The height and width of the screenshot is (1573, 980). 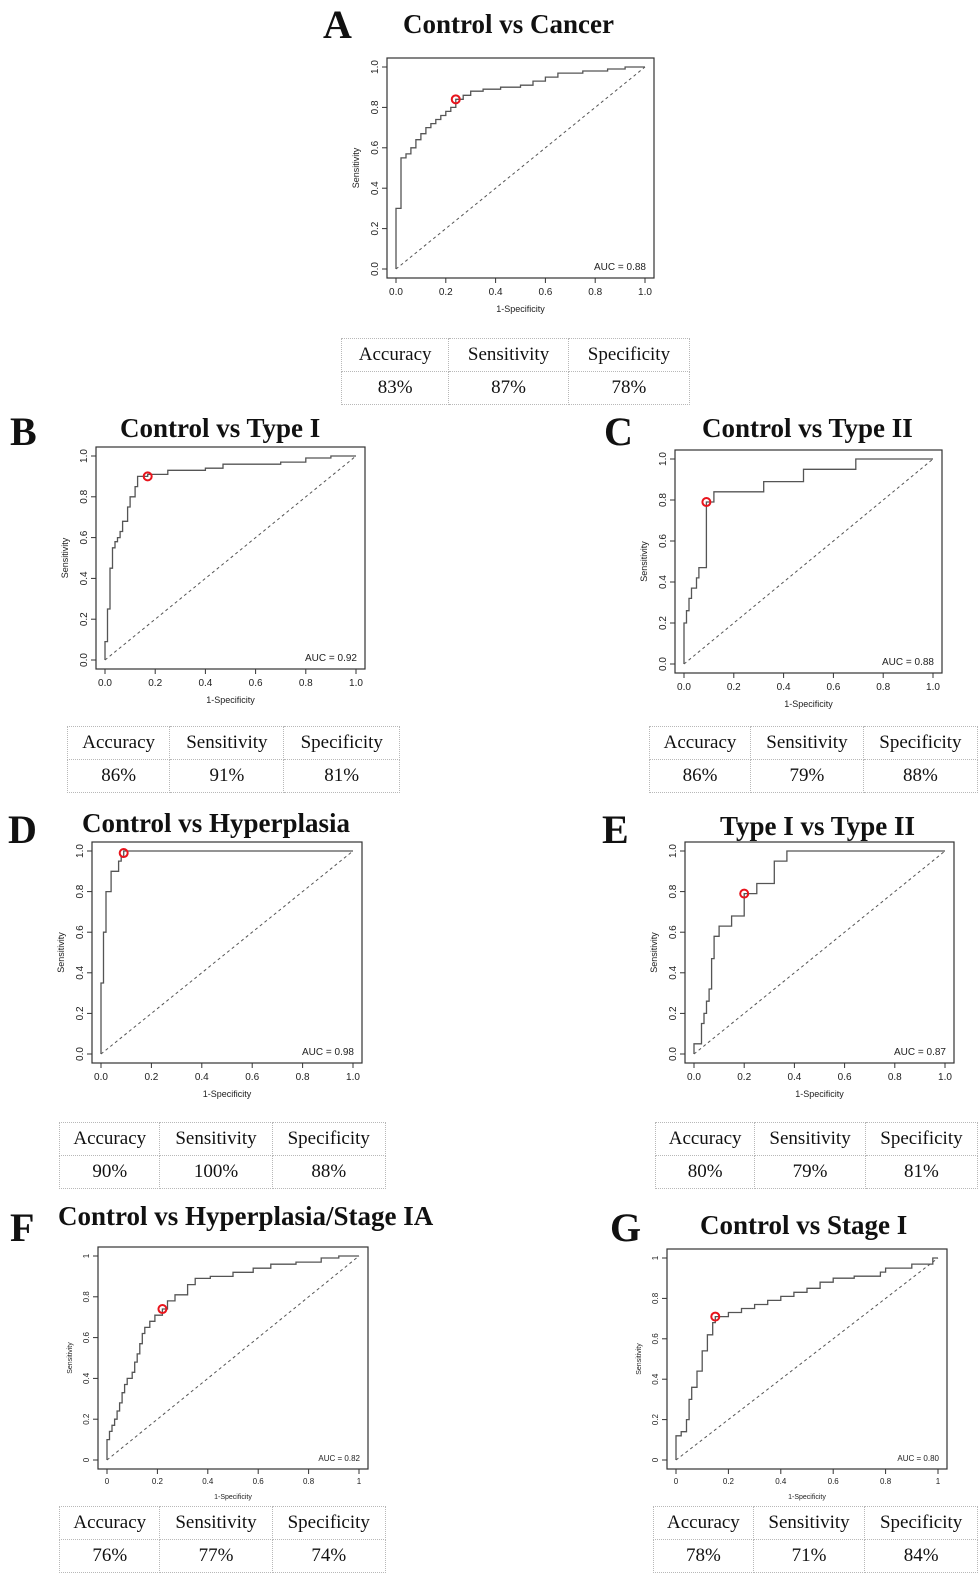 I want to click on metrics-value-row: 78% 71% 84%, so click(x=815, y=1556).